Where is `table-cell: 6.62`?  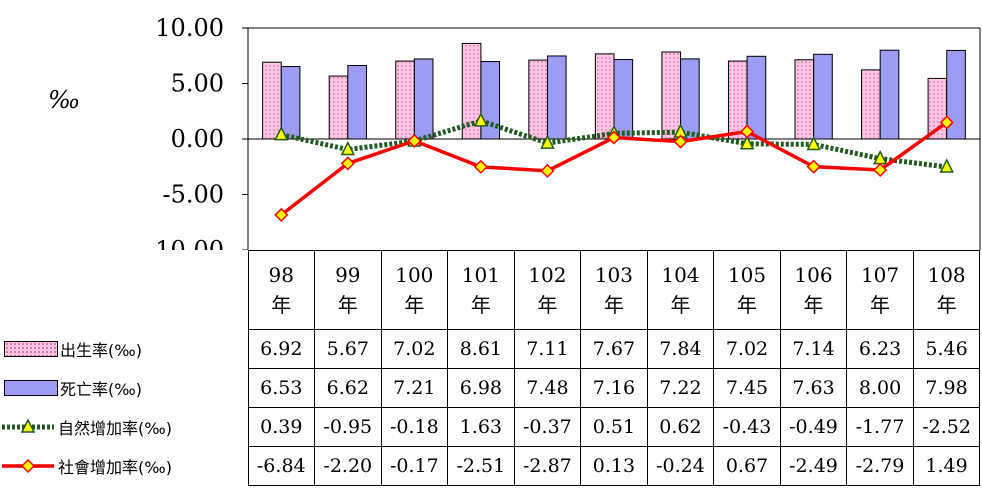 table-cell: 6.62 is located at coordinates (348, 388).